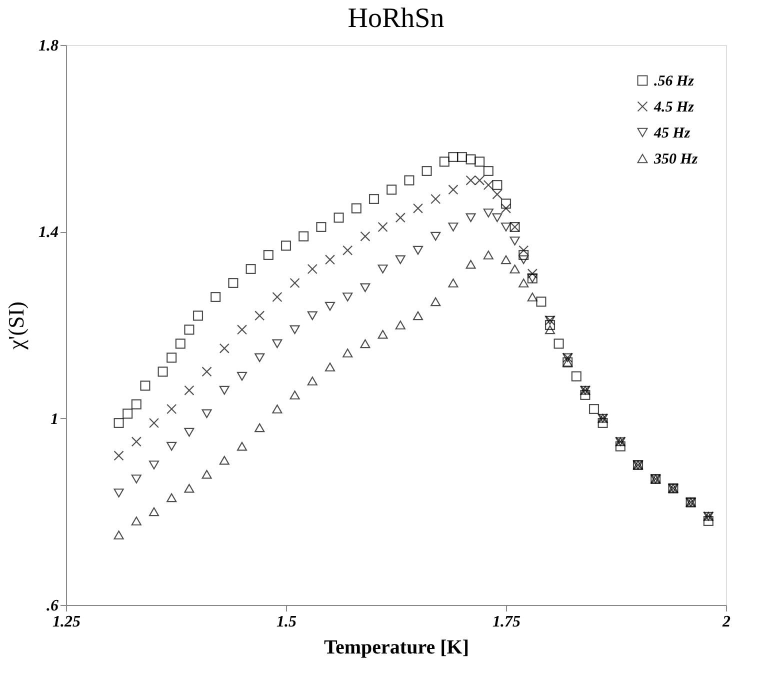 The image size is (778, 673). Describe the element at coordinates (673, 108) in the screenshot. I see `legend-label: 4.5 Hz` at that location.